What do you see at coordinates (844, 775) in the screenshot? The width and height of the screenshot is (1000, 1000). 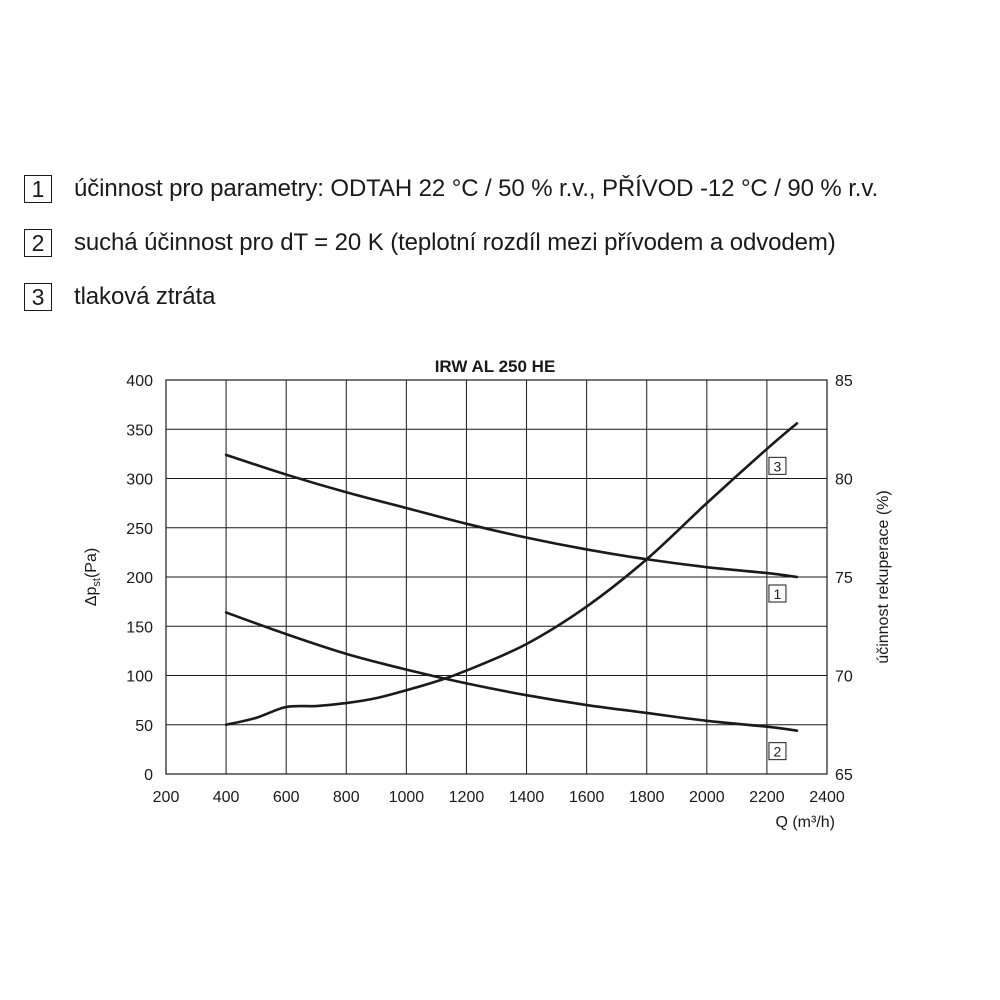 I see `y-right-tick-label: 65` at bounding box center [844, 775].